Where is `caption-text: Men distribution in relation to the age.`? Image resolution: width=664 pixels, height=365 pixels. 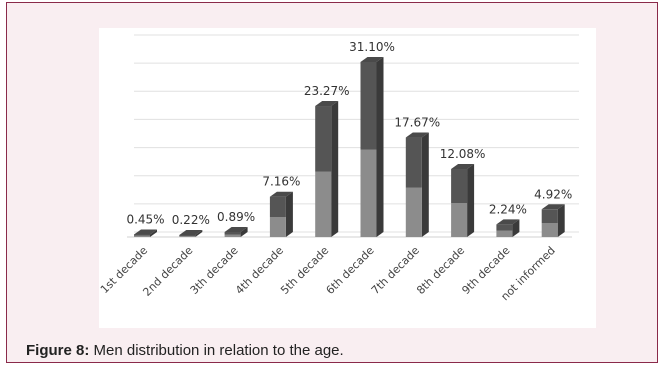
caption-text: Men distribution in relation to the age. is located at coordinates (218, 350).